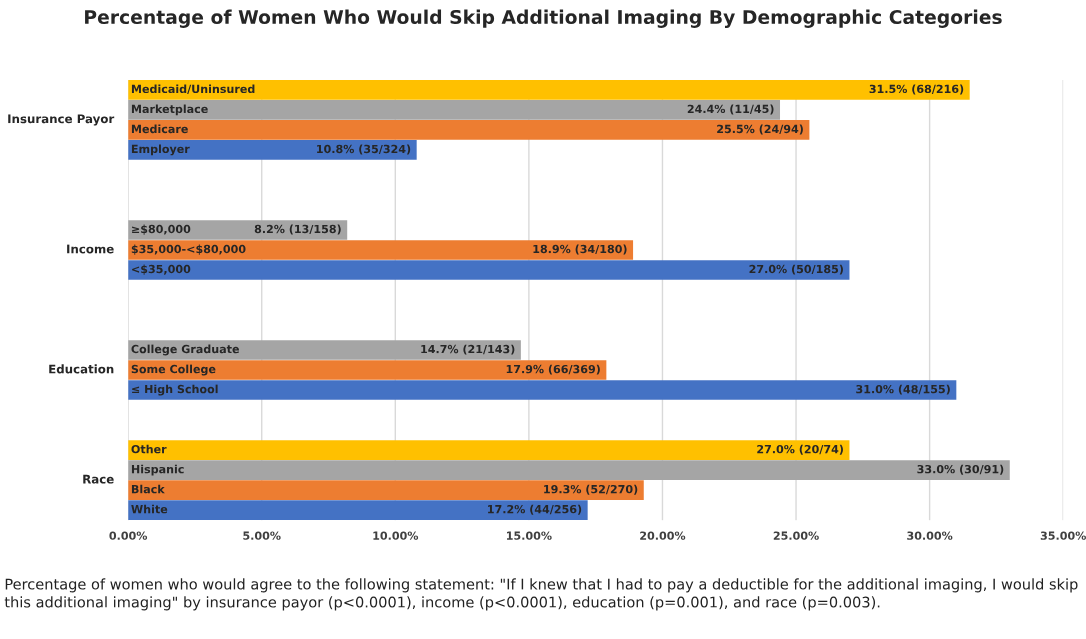 This screenshot has height=639, width=1086. What do you see at coordinates (175, 390) in the screenshot?
I see `y-tick-label: ≤ High School` at bounding box center [175, 390].